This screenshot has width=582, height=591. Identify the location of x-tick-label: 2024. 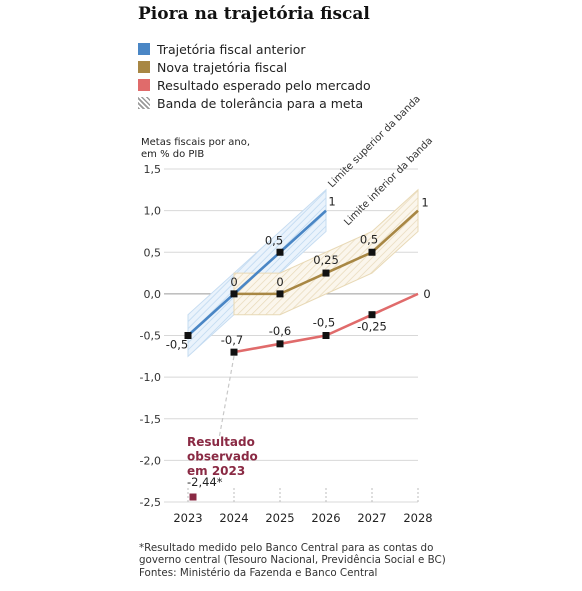
(233, 518).